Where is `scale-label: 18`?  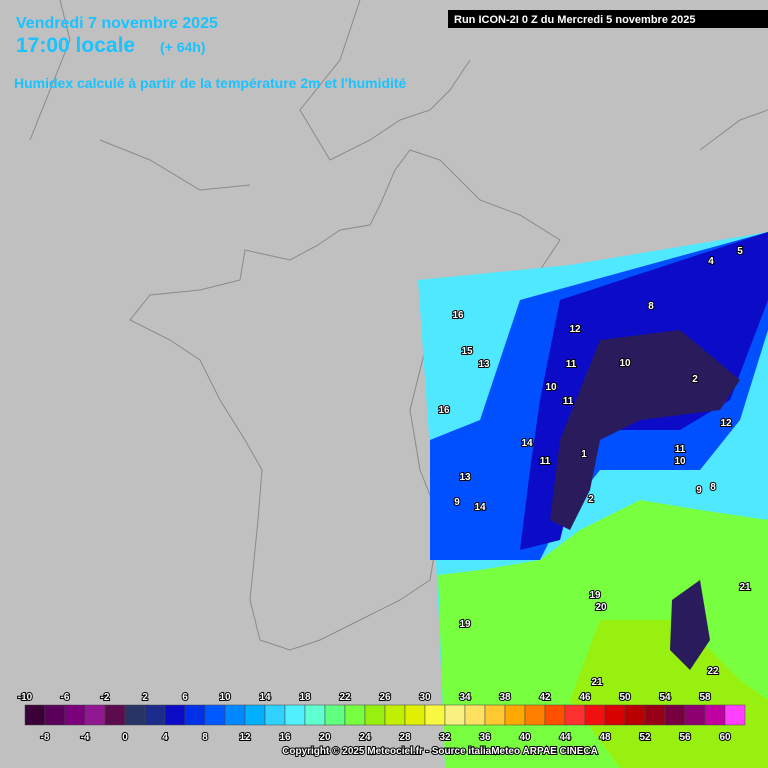
scale-label: 18 is located at coordinates (305, 697).